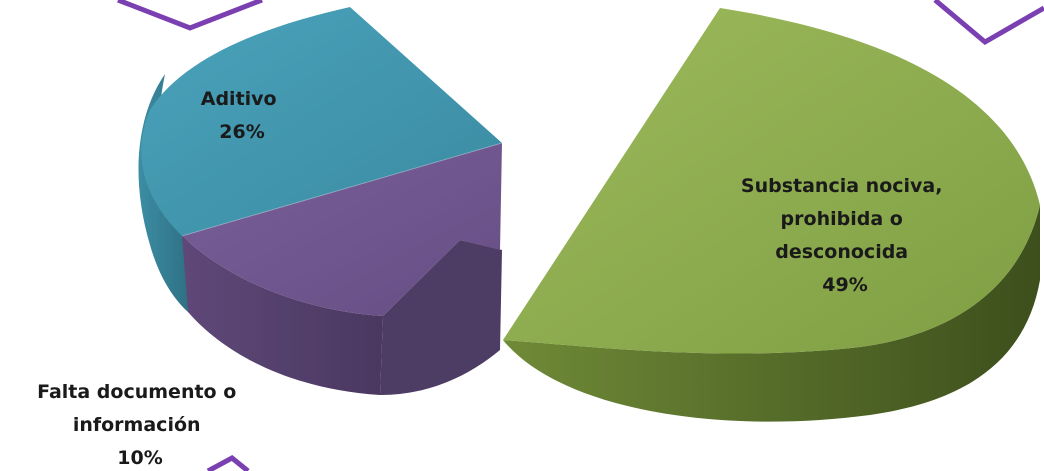  Describe the element at coordinates (441, 317) in the screenshot. I see `pie-inner-face` at that location.